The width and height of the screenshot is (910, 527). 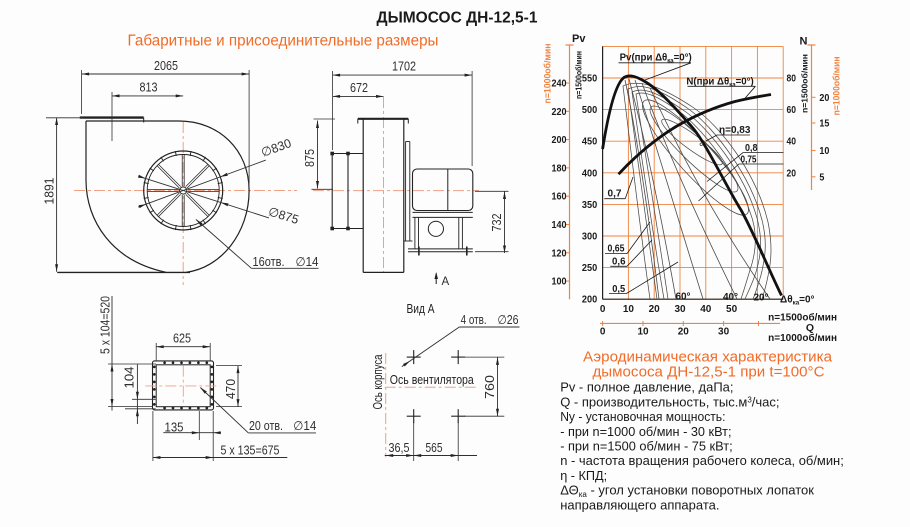 I want to click on svg-text: 80, so click(x=792, y=79).